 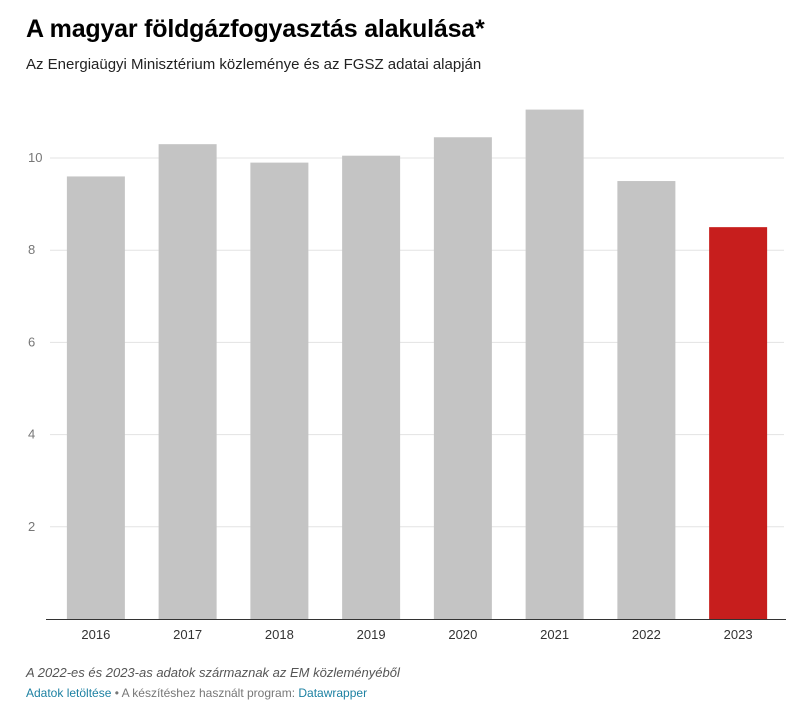 What do you see at coordinates (371, 634) in the screenshot?
I see `x-tick-label: 2019` at bounding box center [371, 634].